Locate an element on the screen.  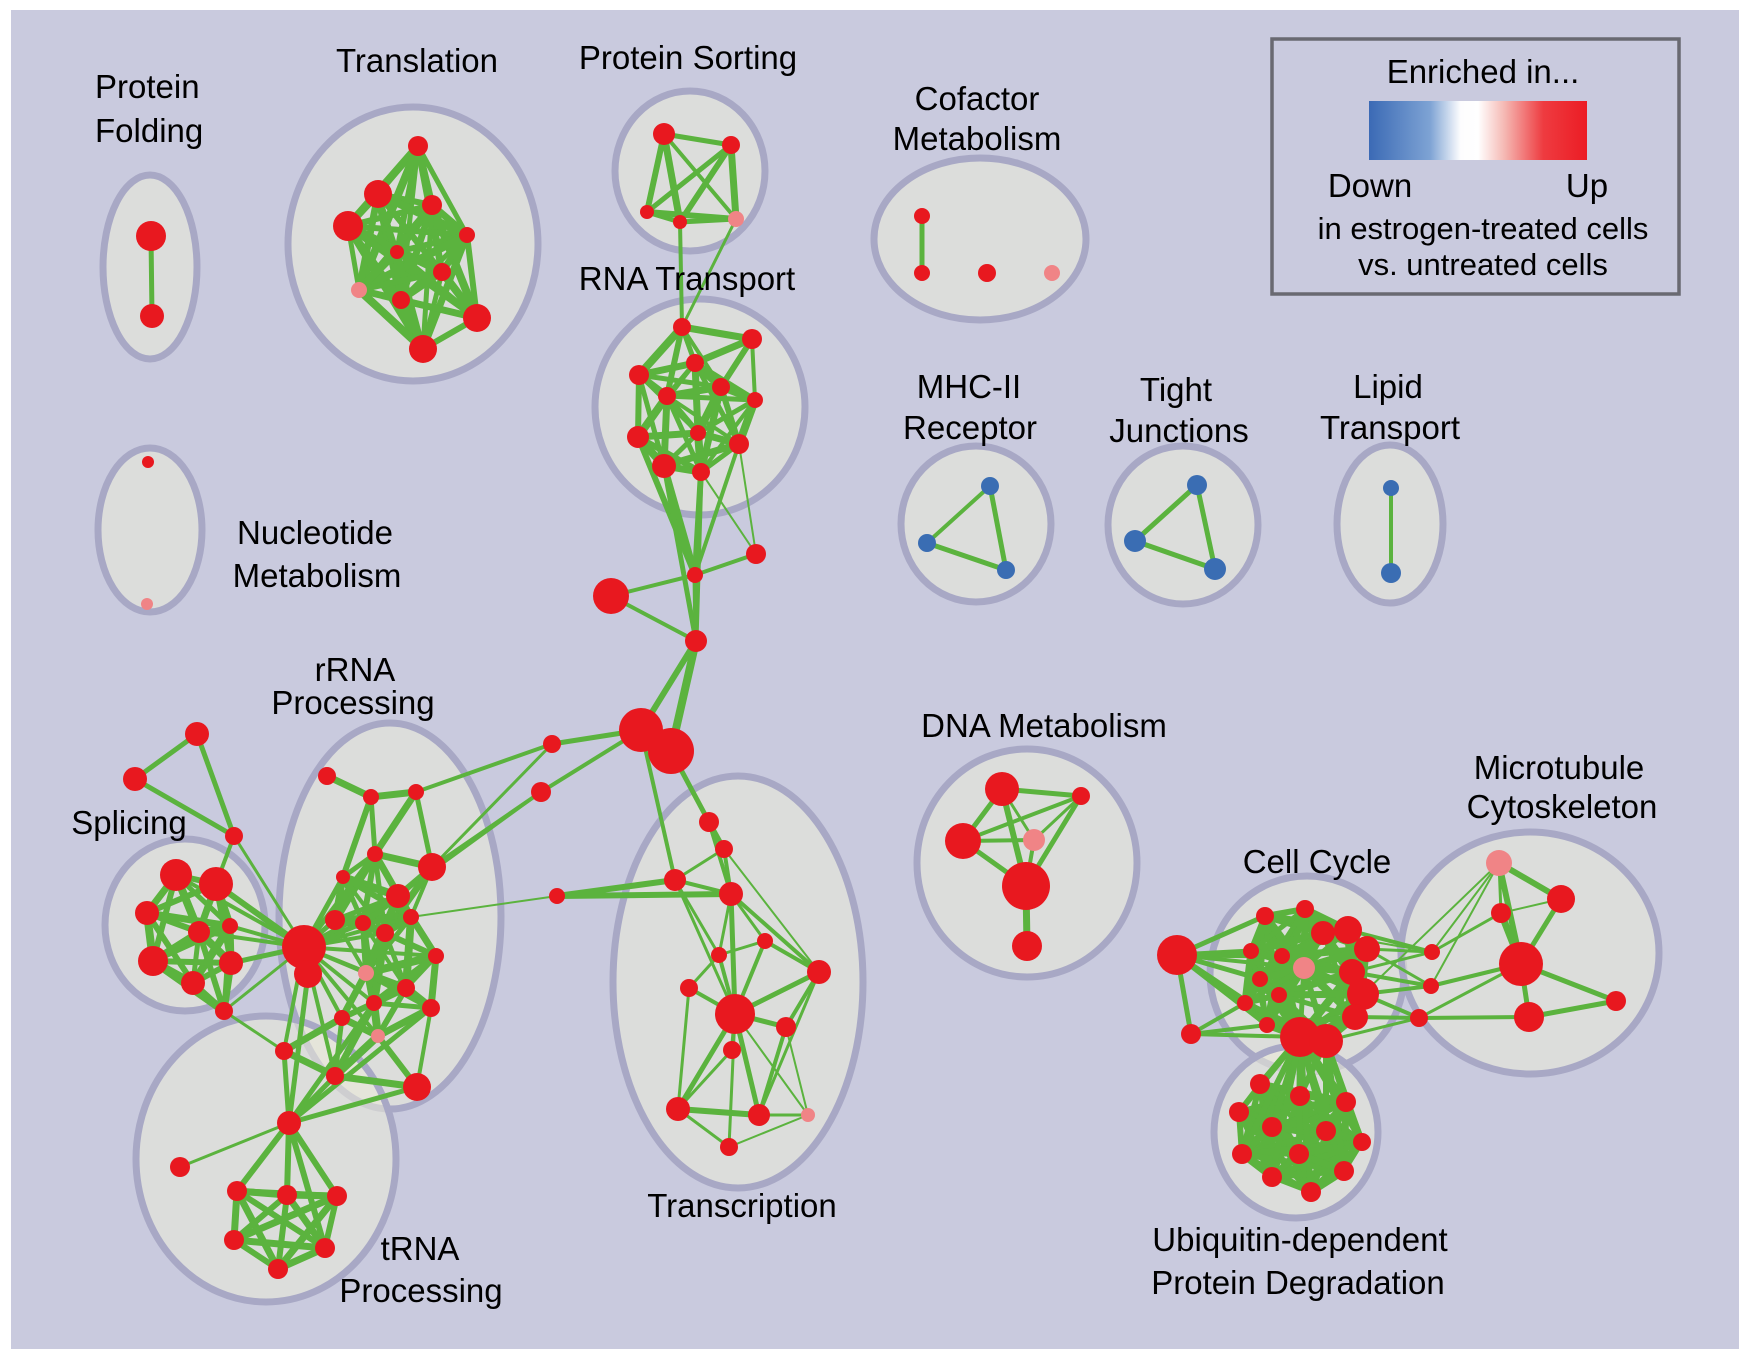
svg-text: MHC-II is located at coordinates (969, 386).